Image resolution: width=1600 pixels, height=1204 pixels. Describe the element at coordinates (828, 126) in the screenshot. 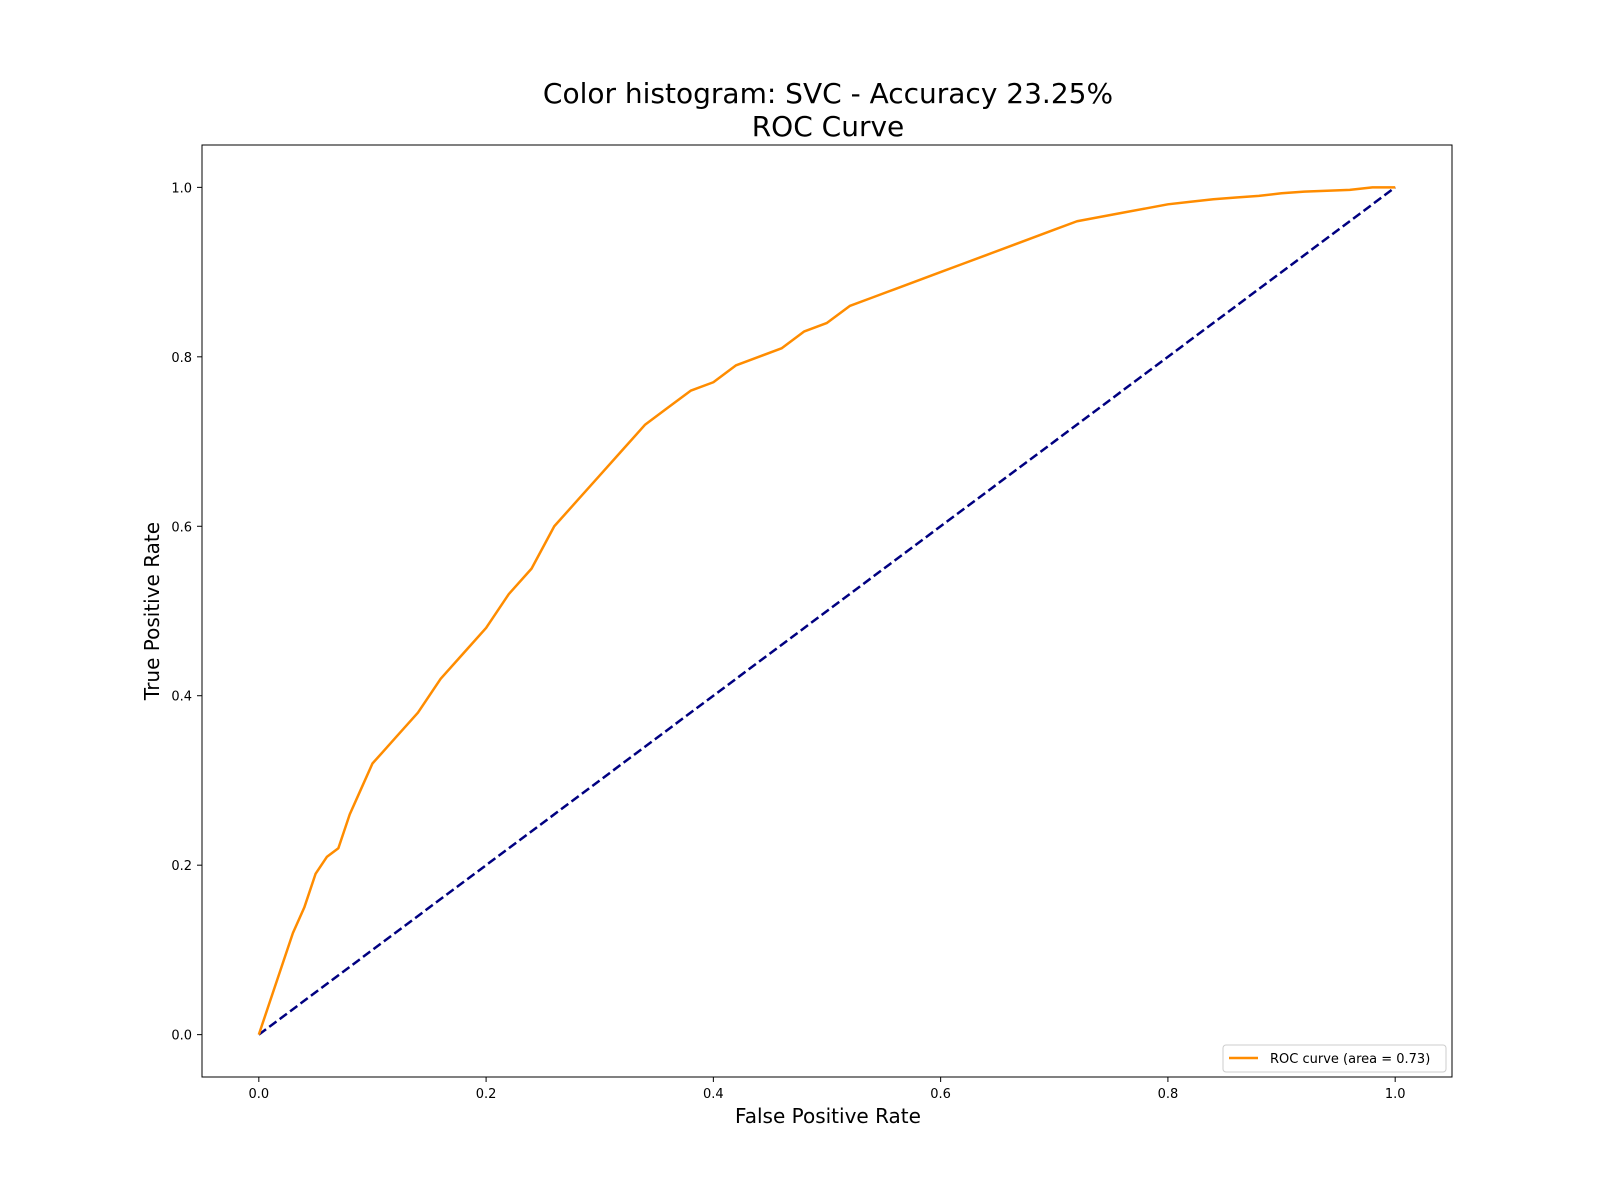

I see `chart-subtitle: ROC Curve` at that location.